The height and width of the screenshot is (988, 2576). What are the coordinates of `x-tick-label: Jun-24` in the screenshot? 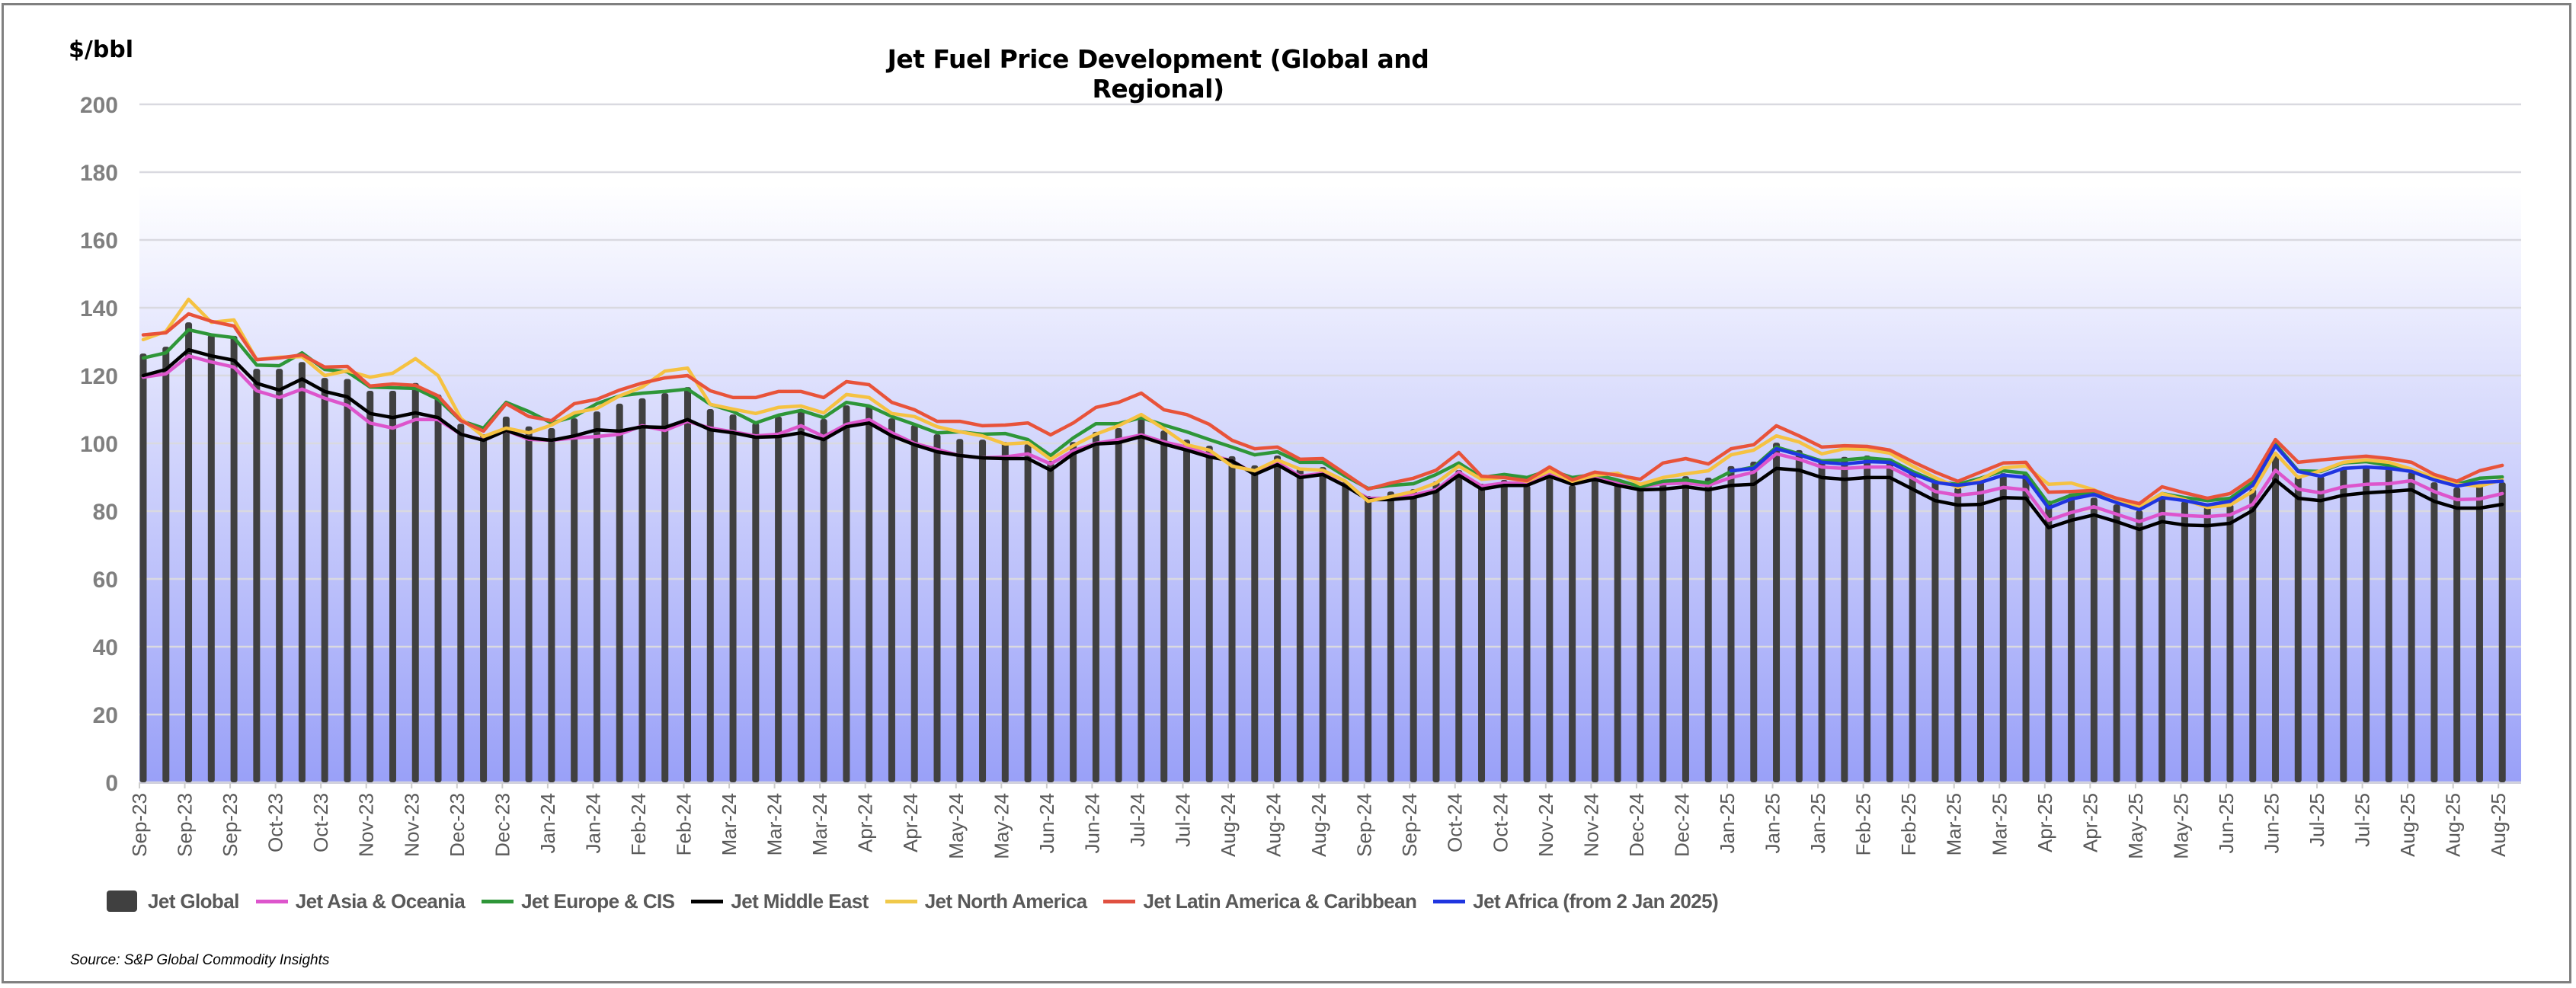 It's located at (1091, 824).